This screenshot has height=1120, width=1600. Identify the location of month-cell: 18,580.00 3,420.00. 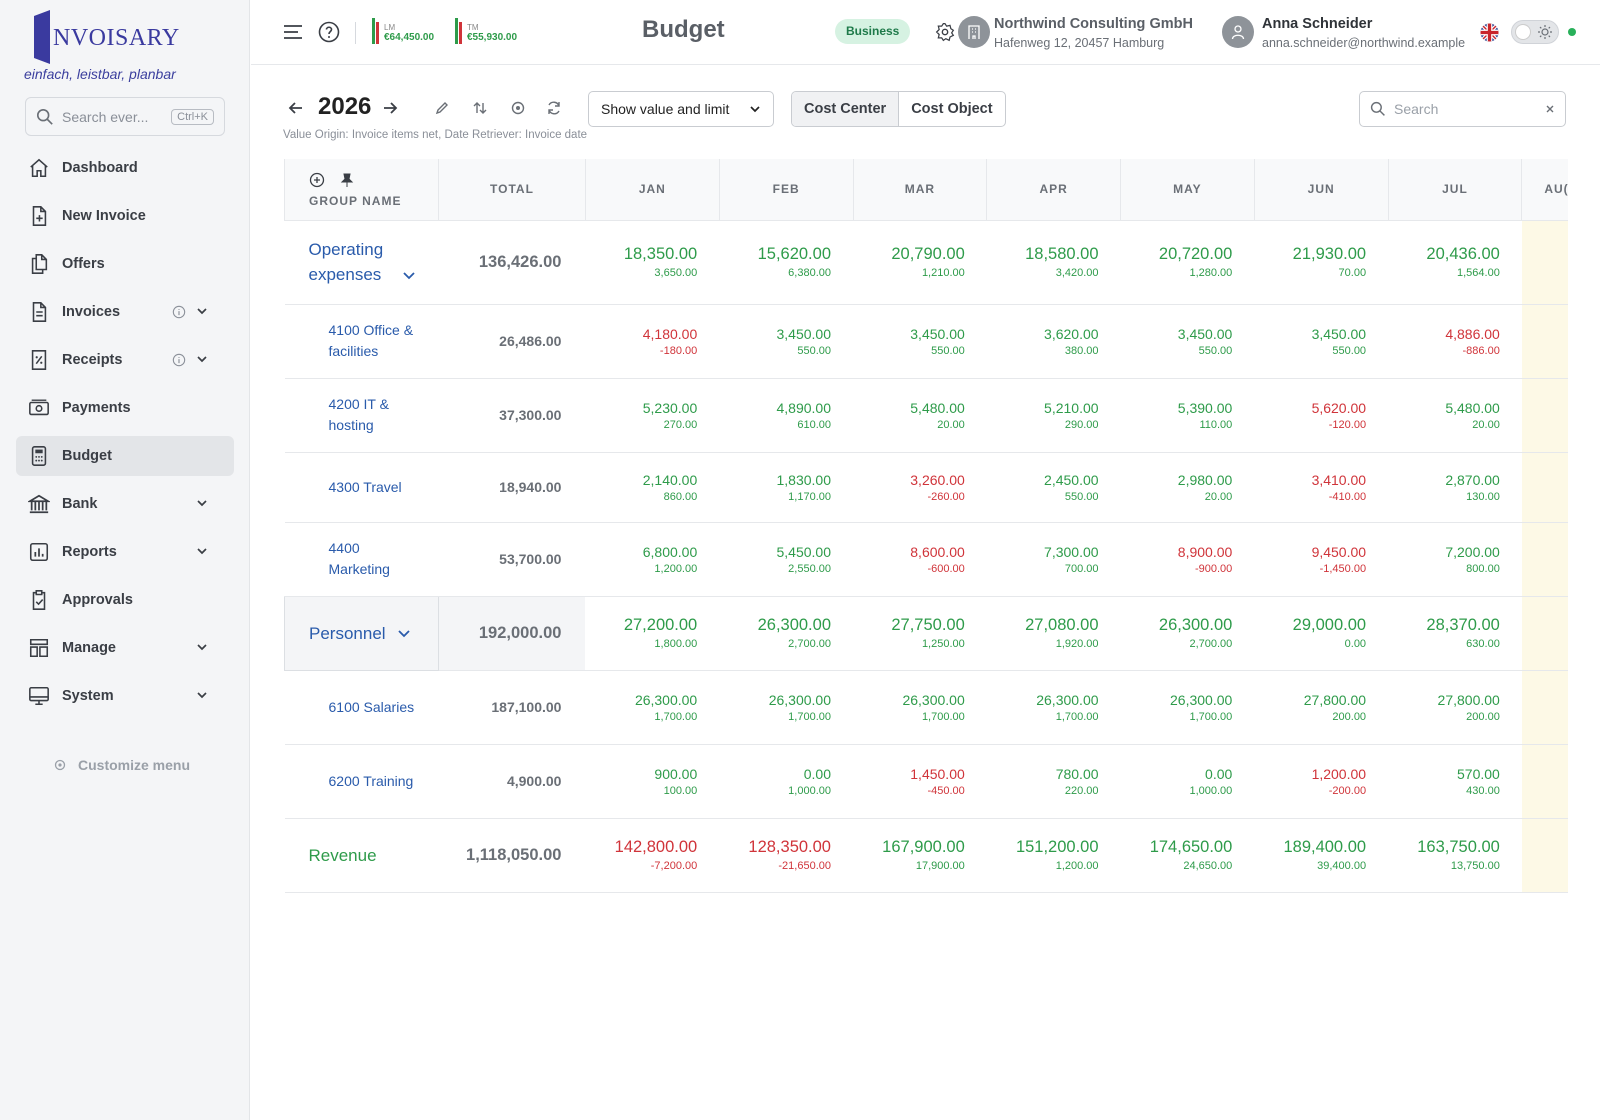
(1053, 262).